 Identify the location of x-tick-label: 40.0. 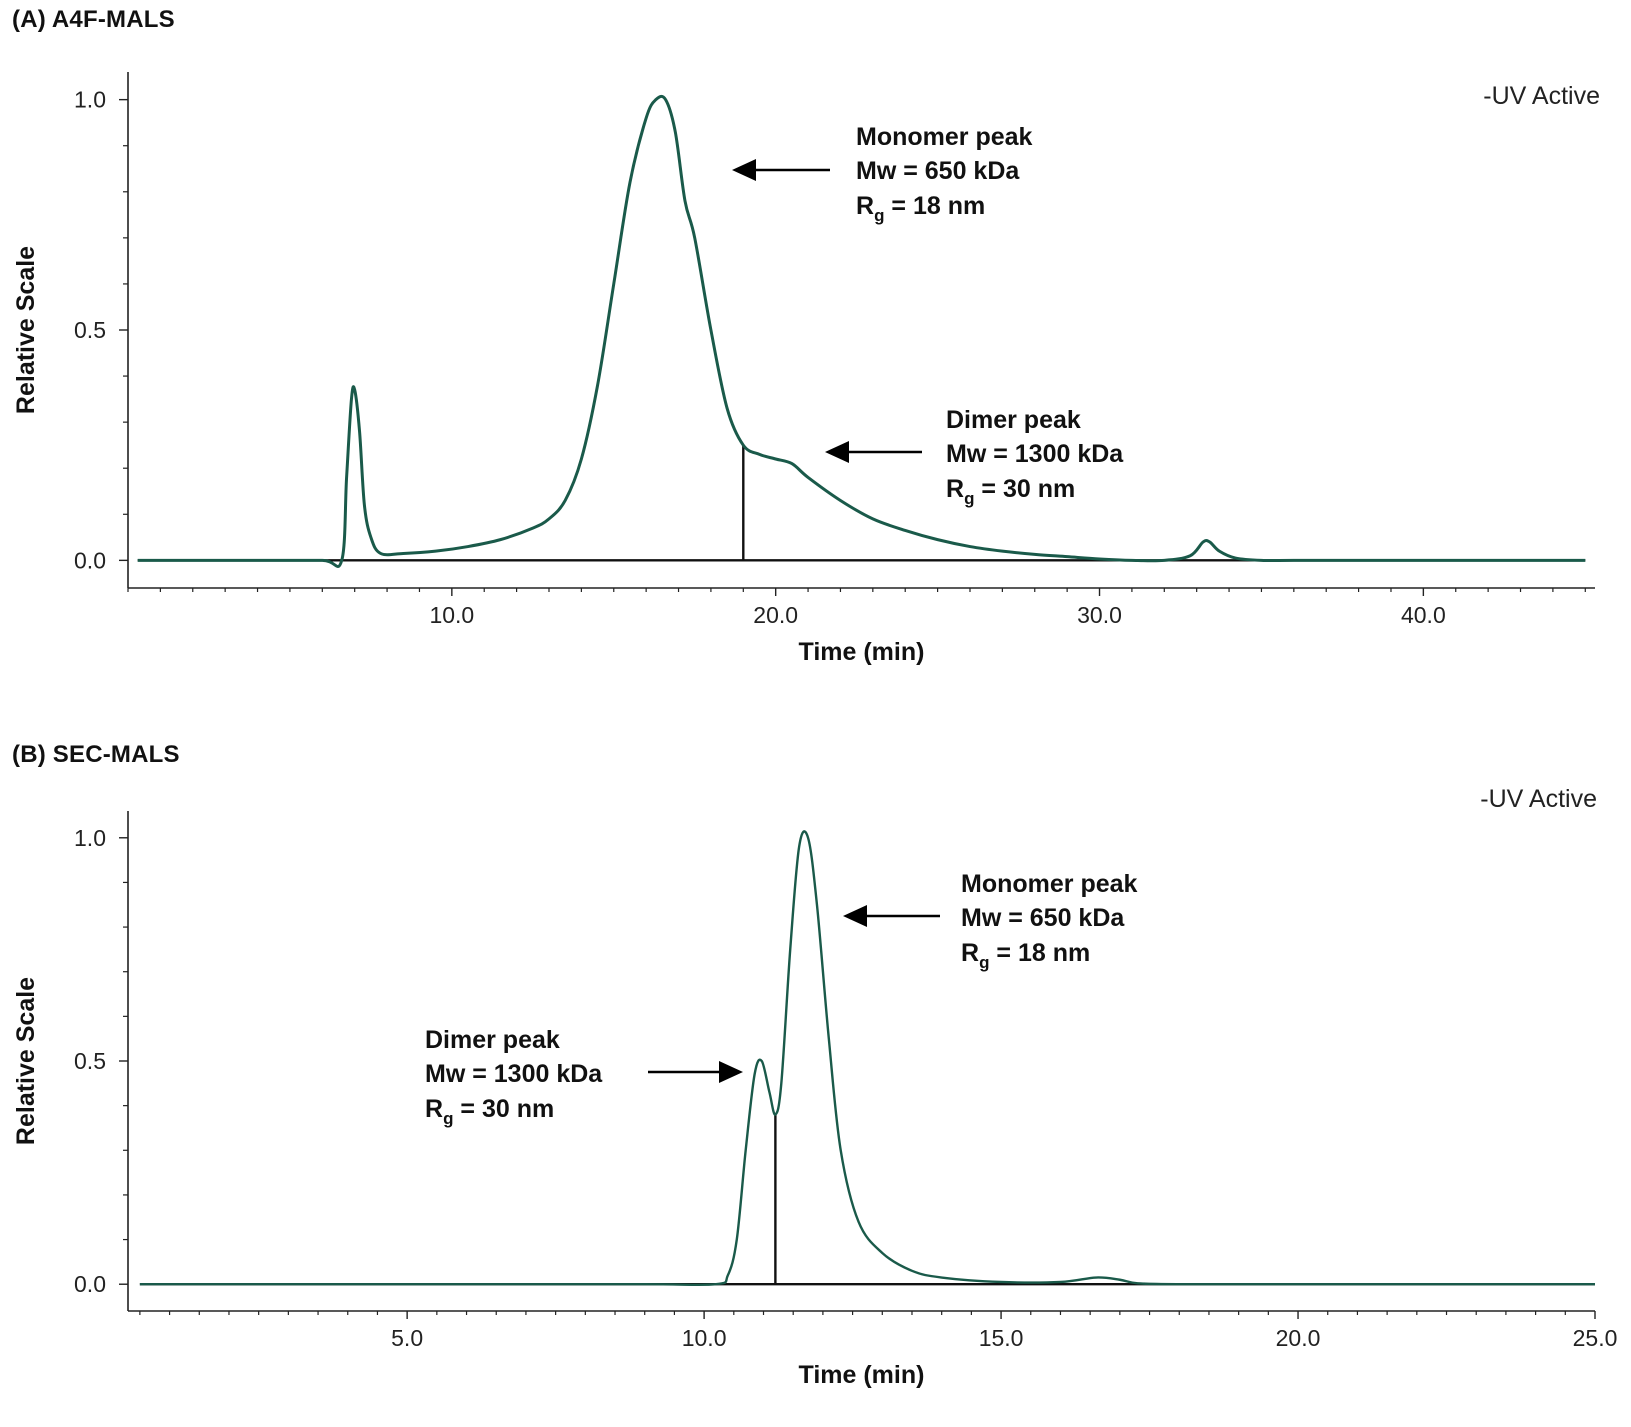
(1423, 615).